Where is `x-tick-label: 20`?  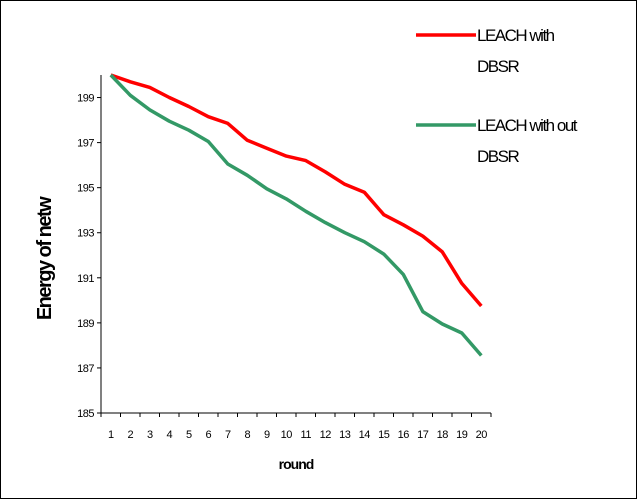 x-tick-label: 20 is located at coordinates (482, 435).